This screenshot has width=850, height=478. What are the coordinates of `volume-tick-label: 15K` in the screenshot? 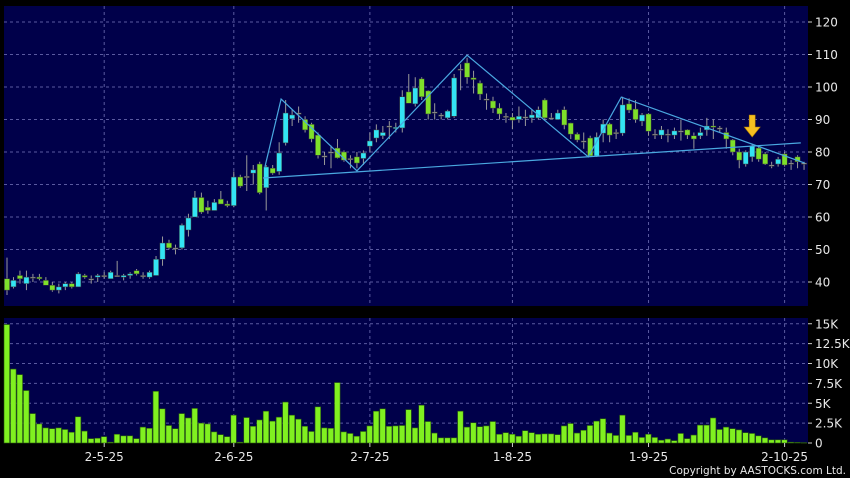 It's located at (827, 324).